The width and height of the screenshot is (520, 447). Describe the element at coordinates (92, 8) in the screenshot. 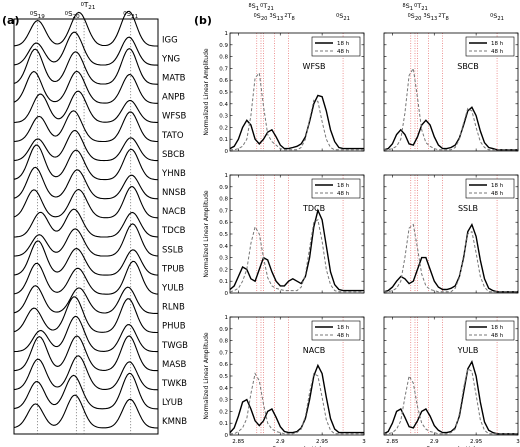

I see `panel-a-mode-label-2-degree: 21` at that location.